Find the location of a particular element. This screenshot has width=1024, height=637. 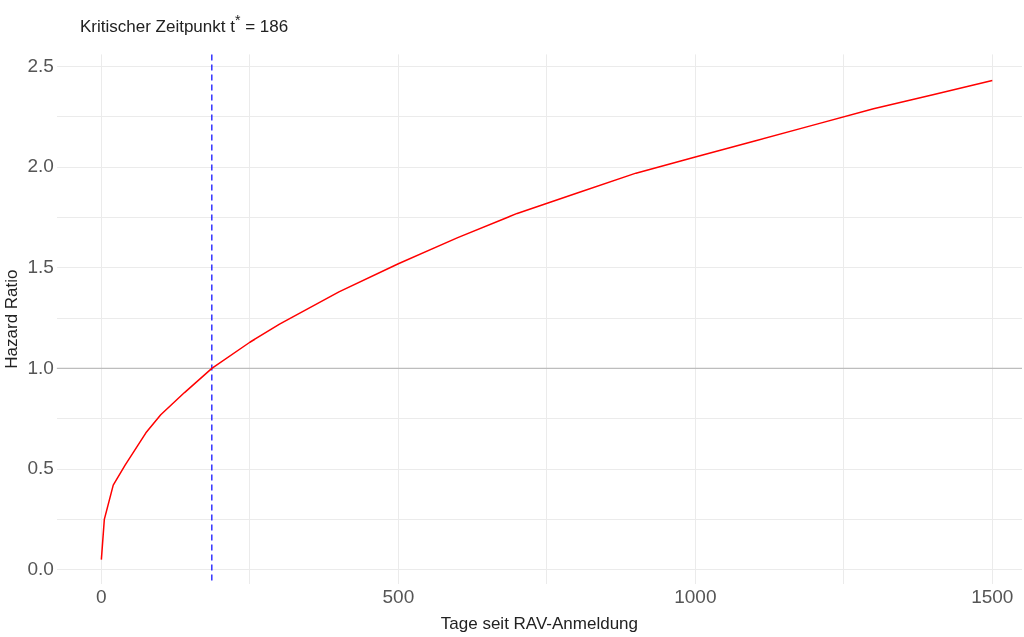

x-tick-label: 500 is located at coordinates (398, 597).